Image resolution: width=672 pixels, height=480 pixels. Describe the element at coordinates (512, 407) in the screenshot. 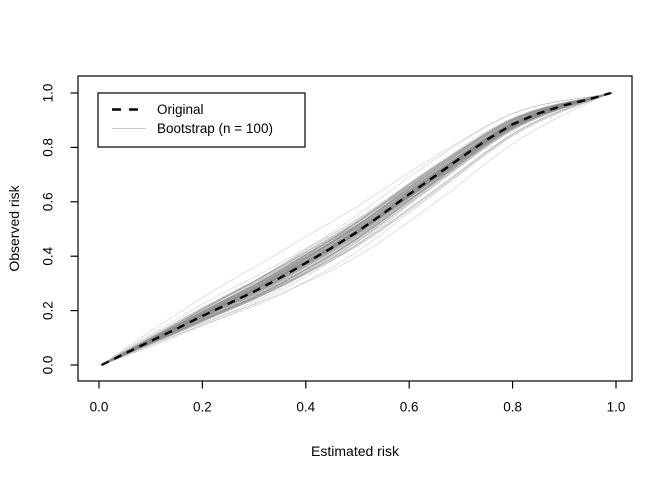

I see `x-tick-label: 0.8` at that location.